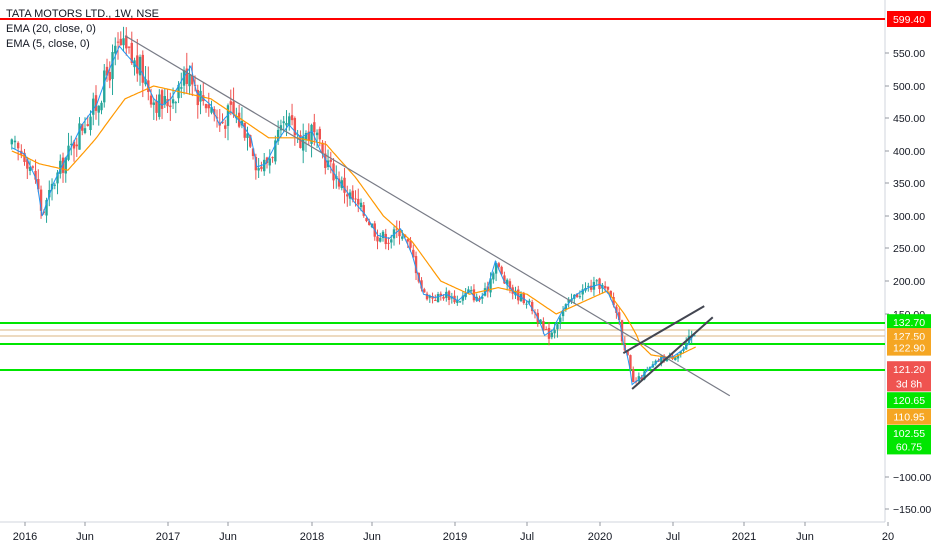  What do you see at coordinates (909, 217) in the screenshot?
I see `y-tick-label: 300.00` at bounding box center [909, 217].